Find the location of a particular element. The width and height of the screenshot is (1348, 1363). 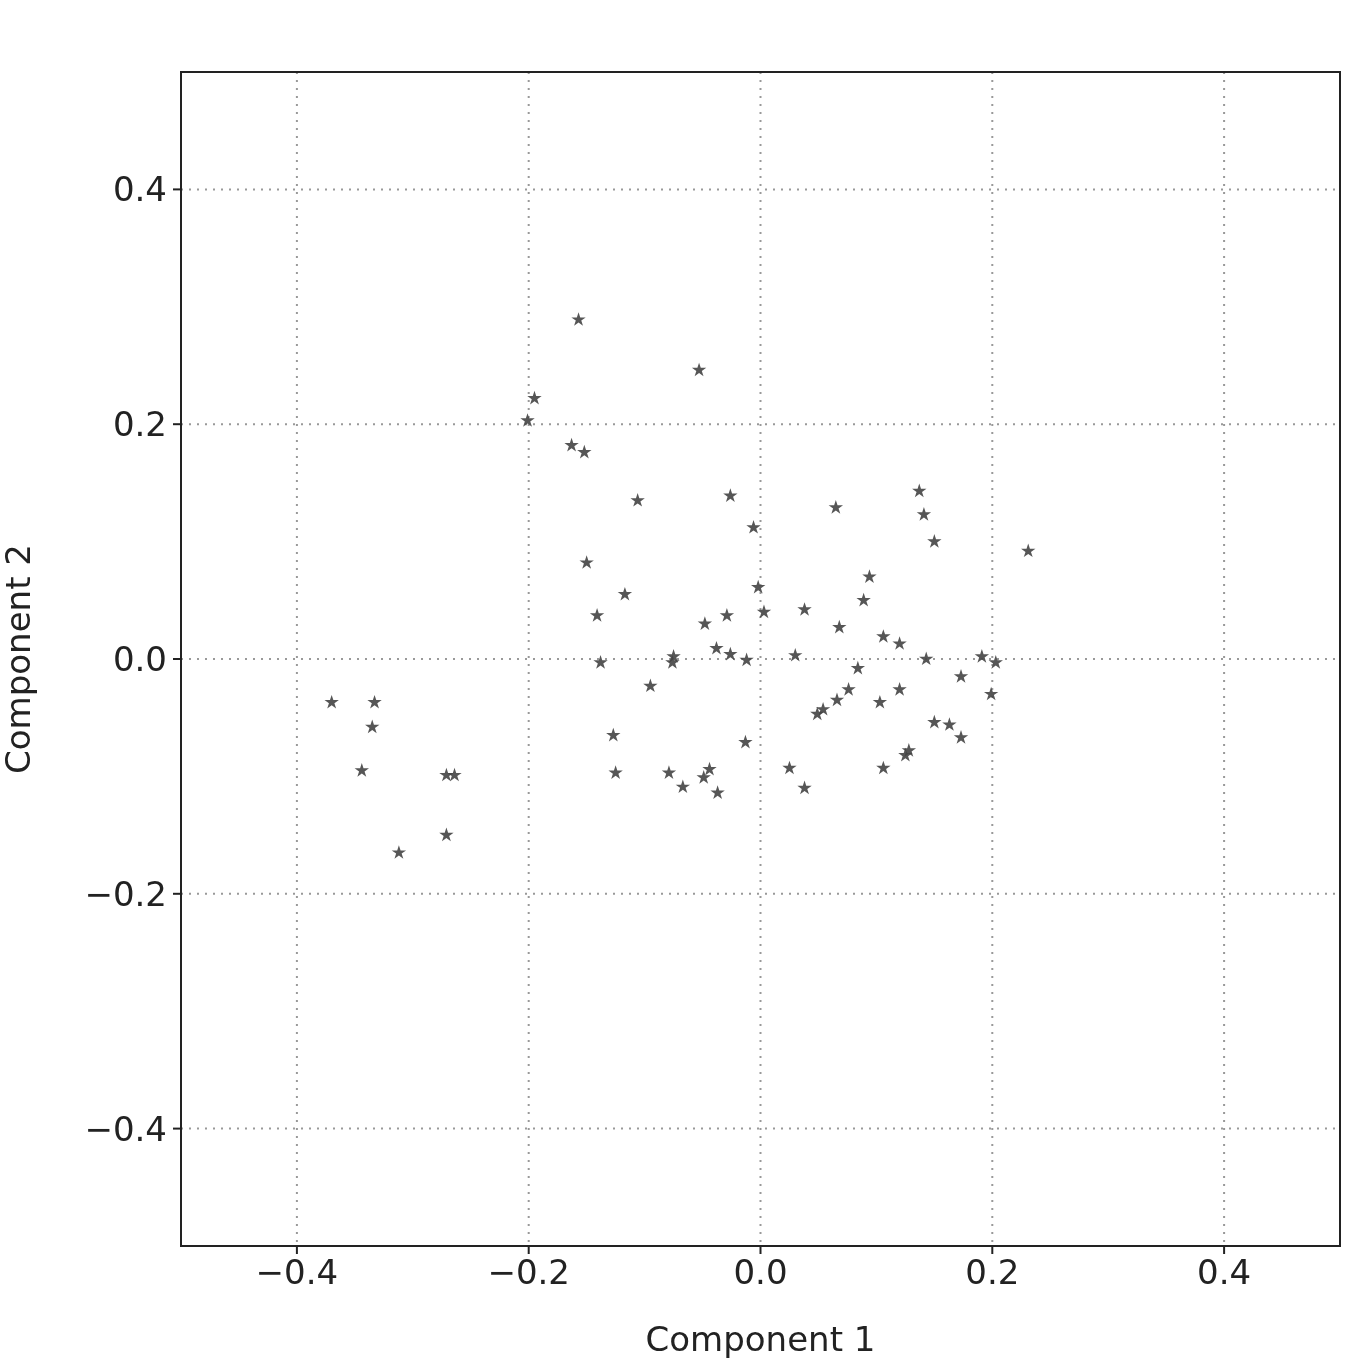

x-tick-label: −0.4 is located at coordinates (297, 1272).